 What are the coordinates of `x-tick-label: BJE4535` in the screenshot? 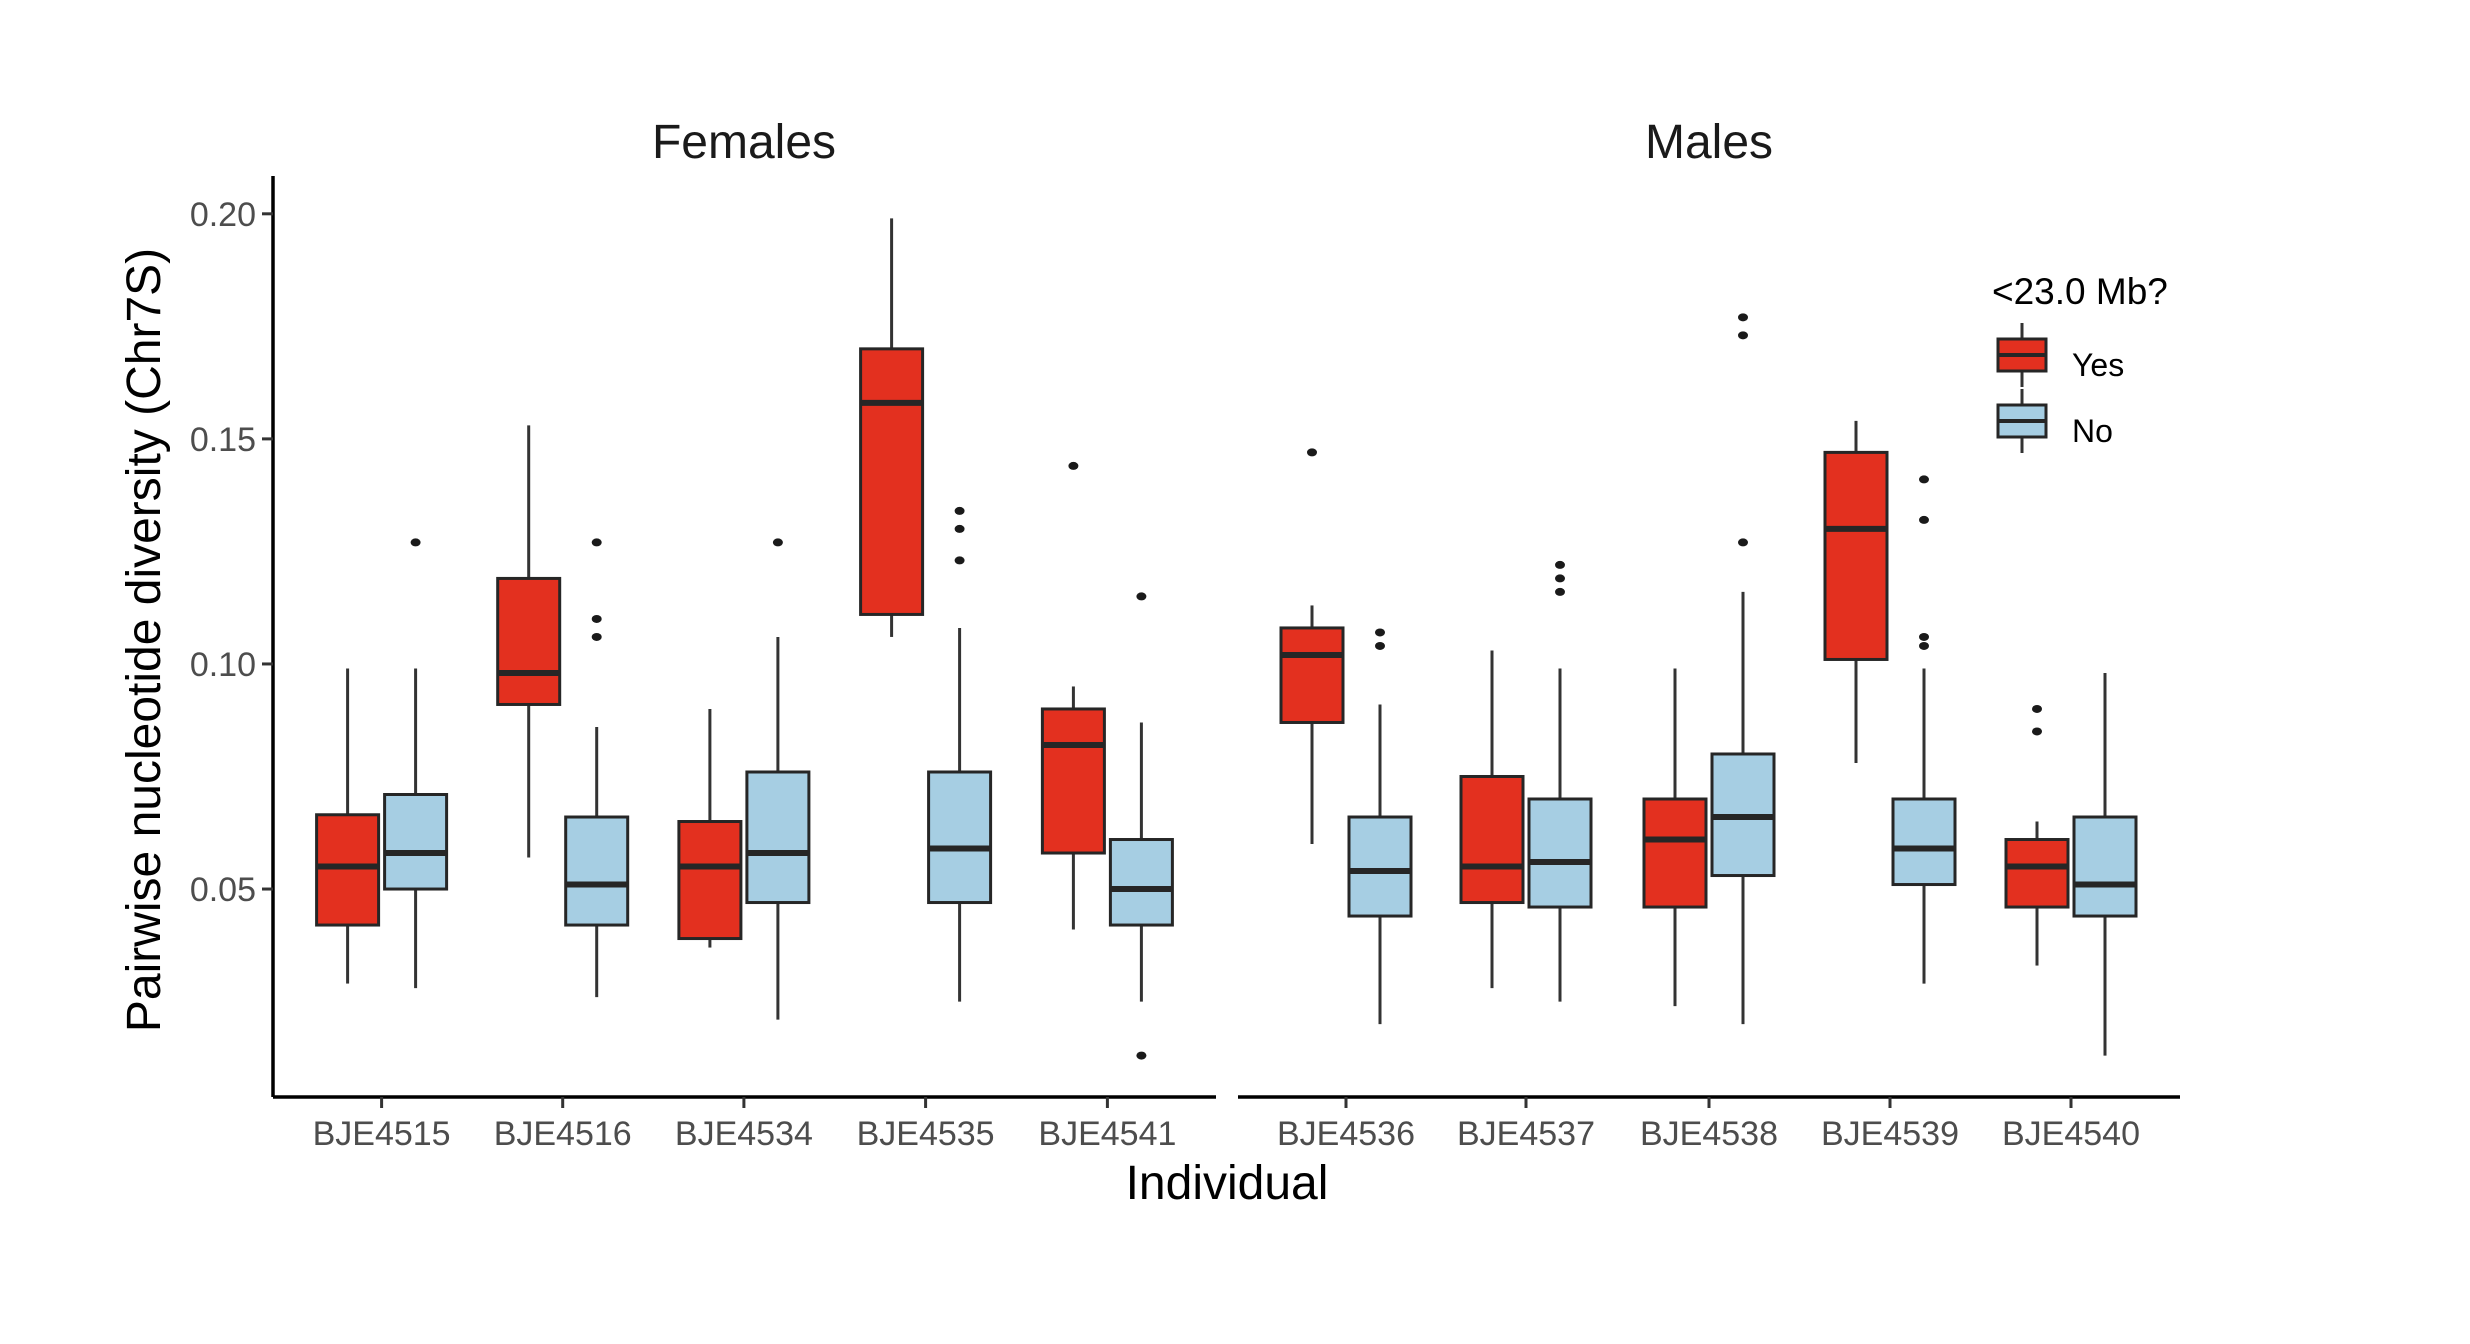 It's located at (926, 1134).